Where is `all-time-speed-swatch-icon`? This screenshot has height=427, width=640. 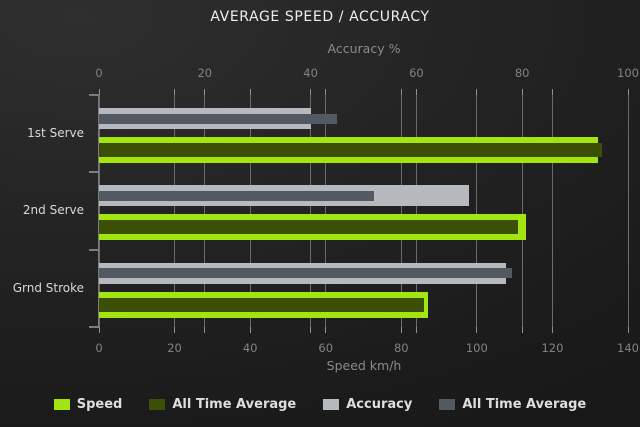
all-time-speed-swatch-icon is located at coordinates (157, 404).